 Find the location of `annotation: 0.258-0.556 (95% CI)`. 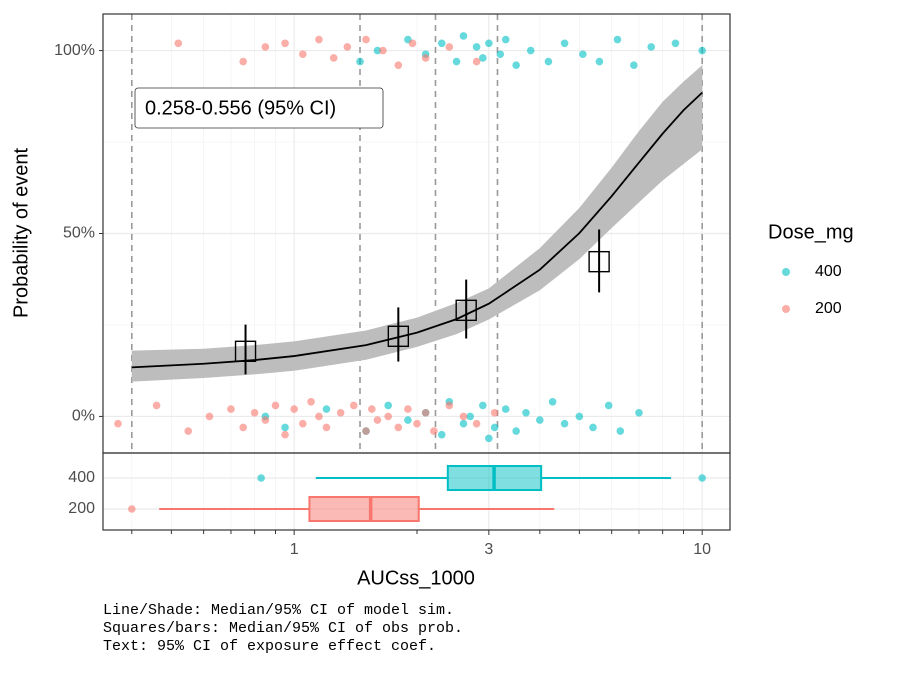

annotation: 0.258-0.556 (95% CI) is located at coordinates (240, 108).